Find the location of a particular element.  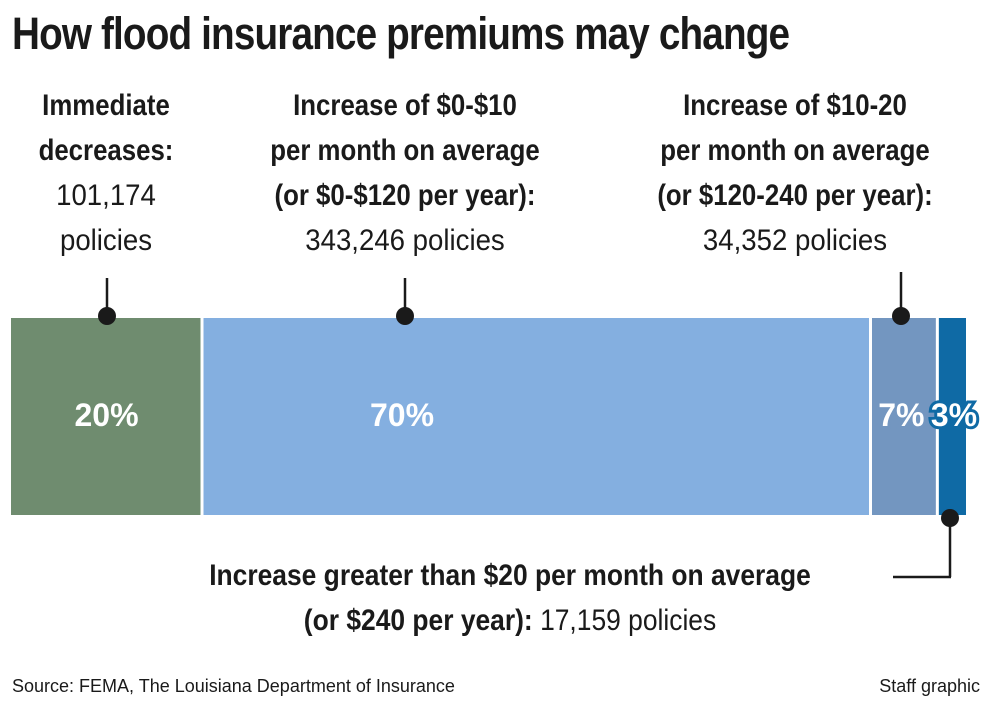

label-text: Increase of $0-$10 is located at coordinates (405, 105).